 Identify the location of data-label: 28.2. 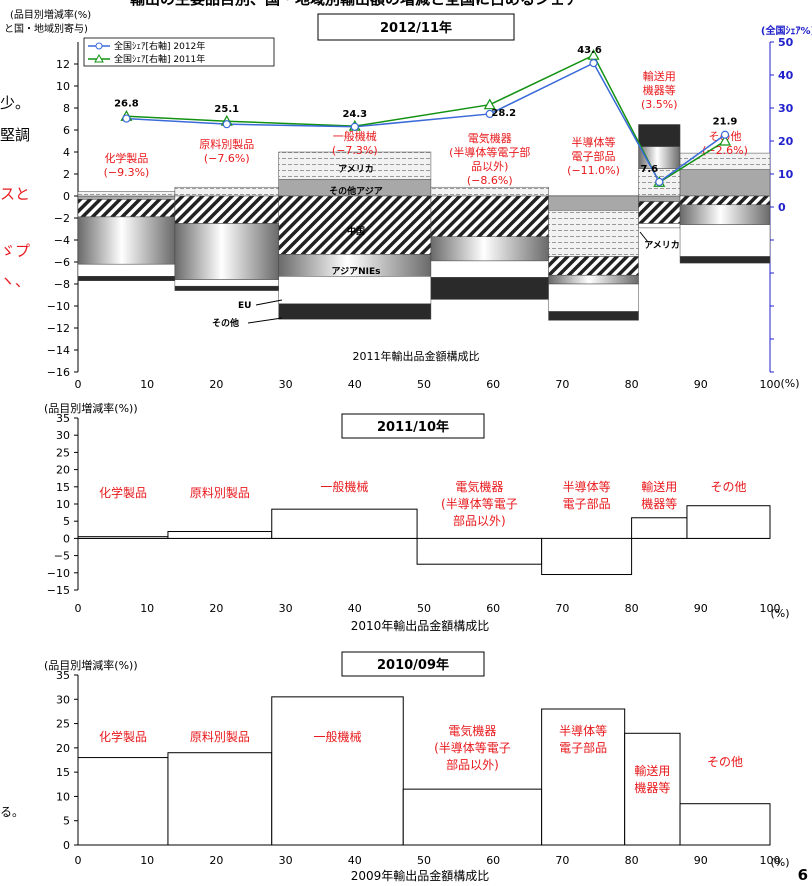
(503, 113).